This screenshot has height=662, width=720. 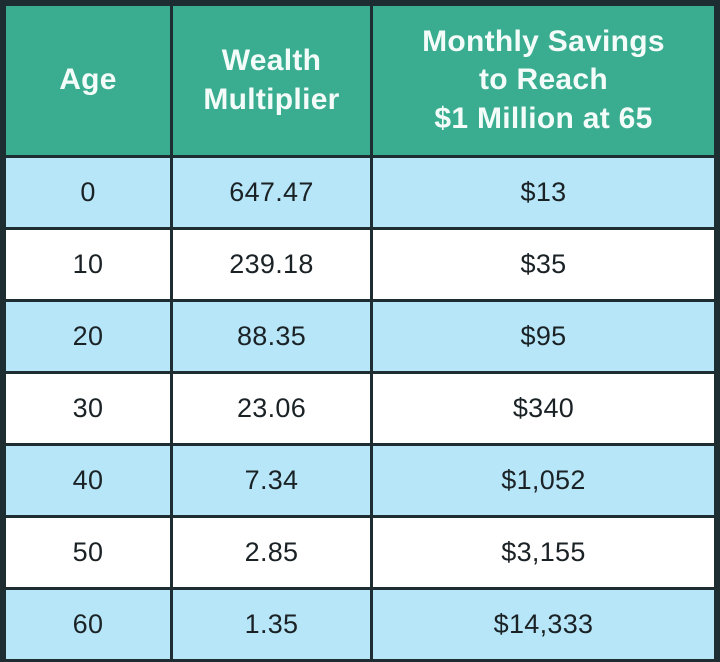 I want to click on multiplier-cell: 23.06, so click(x=271, y=408).